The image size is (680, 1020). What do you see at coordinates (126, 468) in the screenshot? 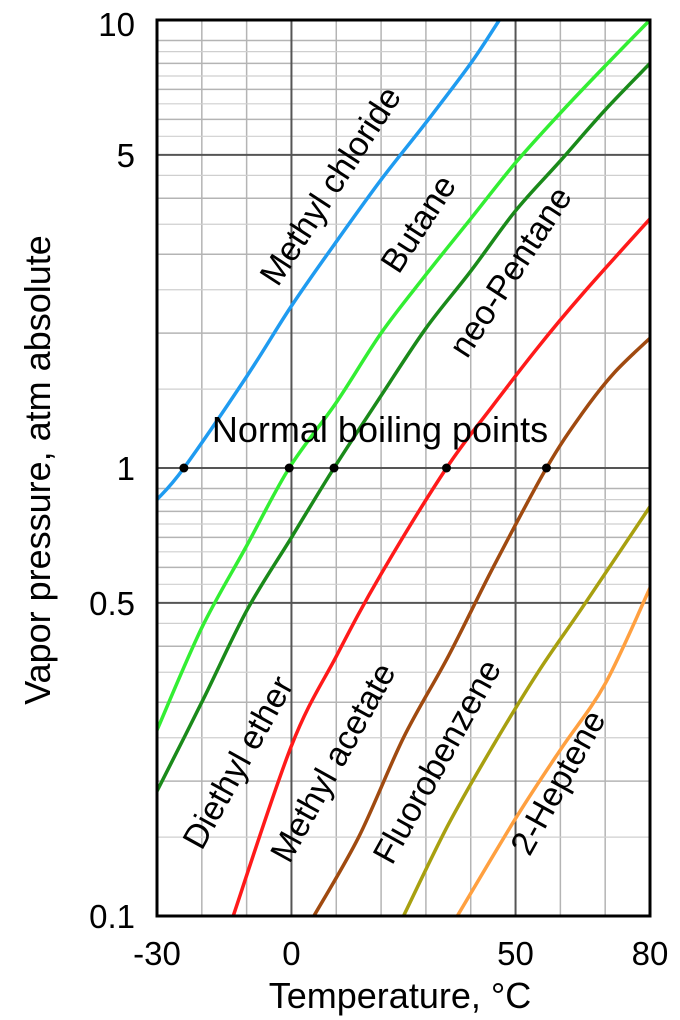
I see `y-tick-label: 1` at bounding box center [126, 468].